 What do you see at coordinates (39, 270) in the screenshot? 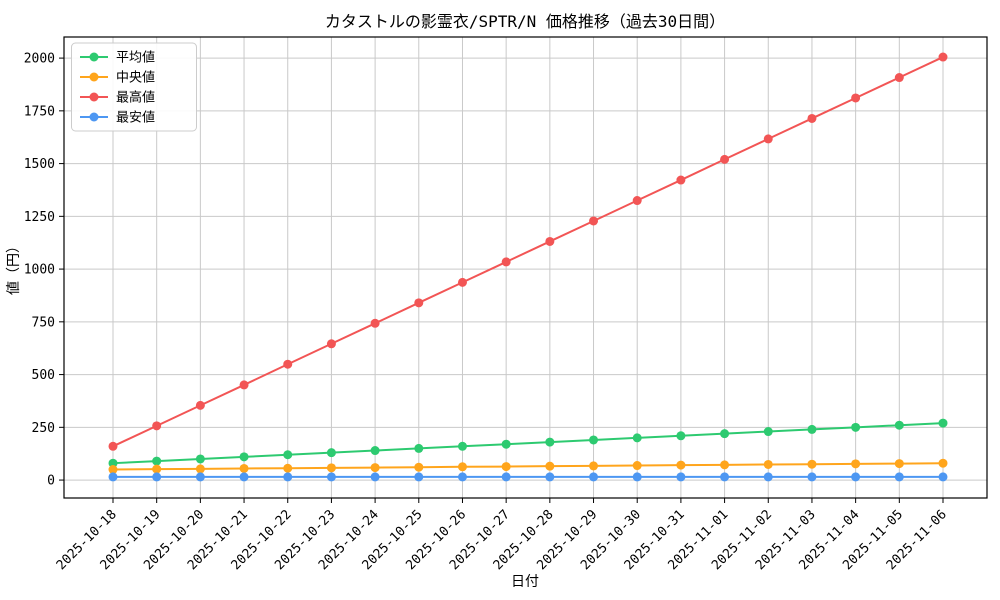
I see `y-tick-label: 1000` at bounding box center [39, 270].